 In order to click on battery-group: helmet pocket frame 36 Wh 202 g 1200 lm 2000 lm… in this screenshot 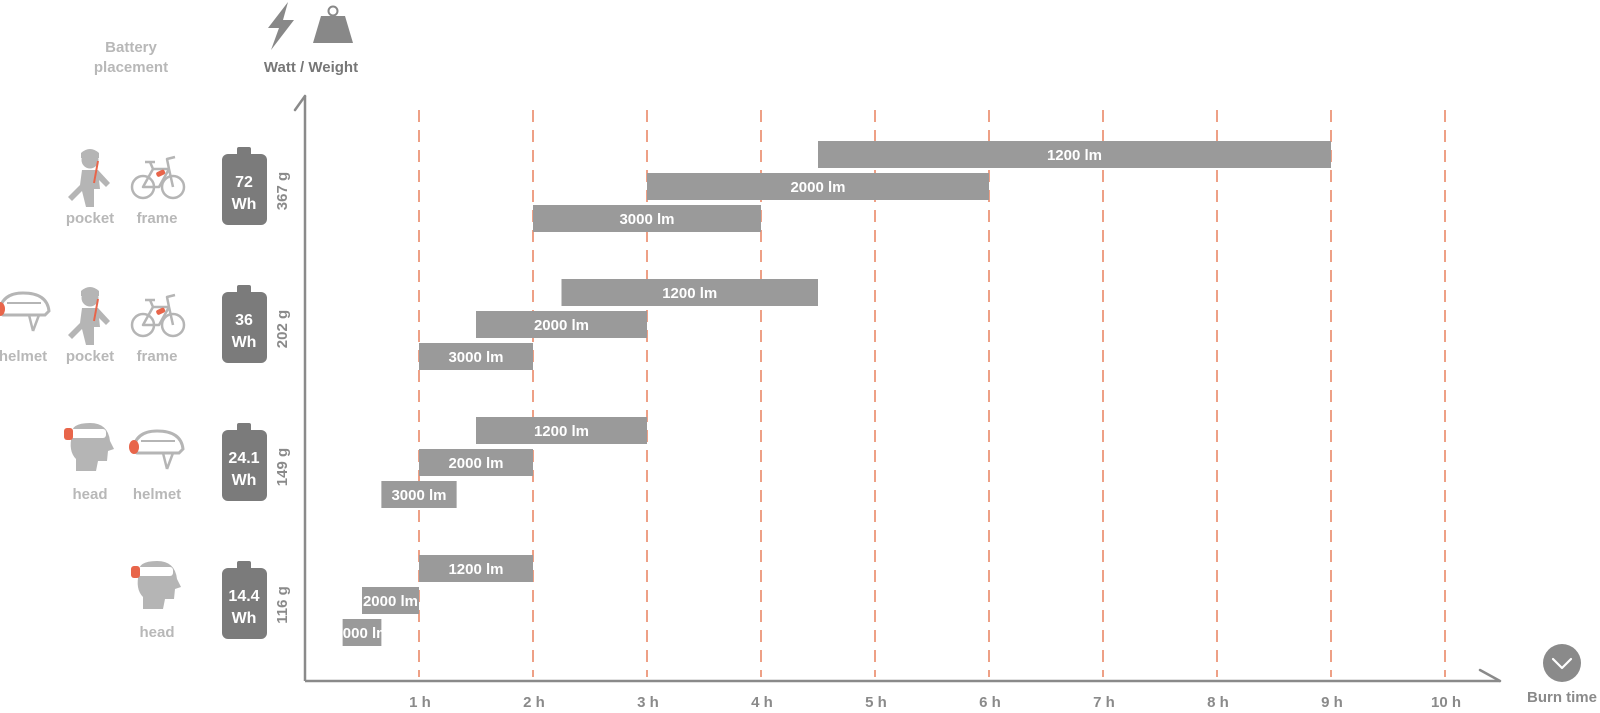, I will do `click(409, 324)`.